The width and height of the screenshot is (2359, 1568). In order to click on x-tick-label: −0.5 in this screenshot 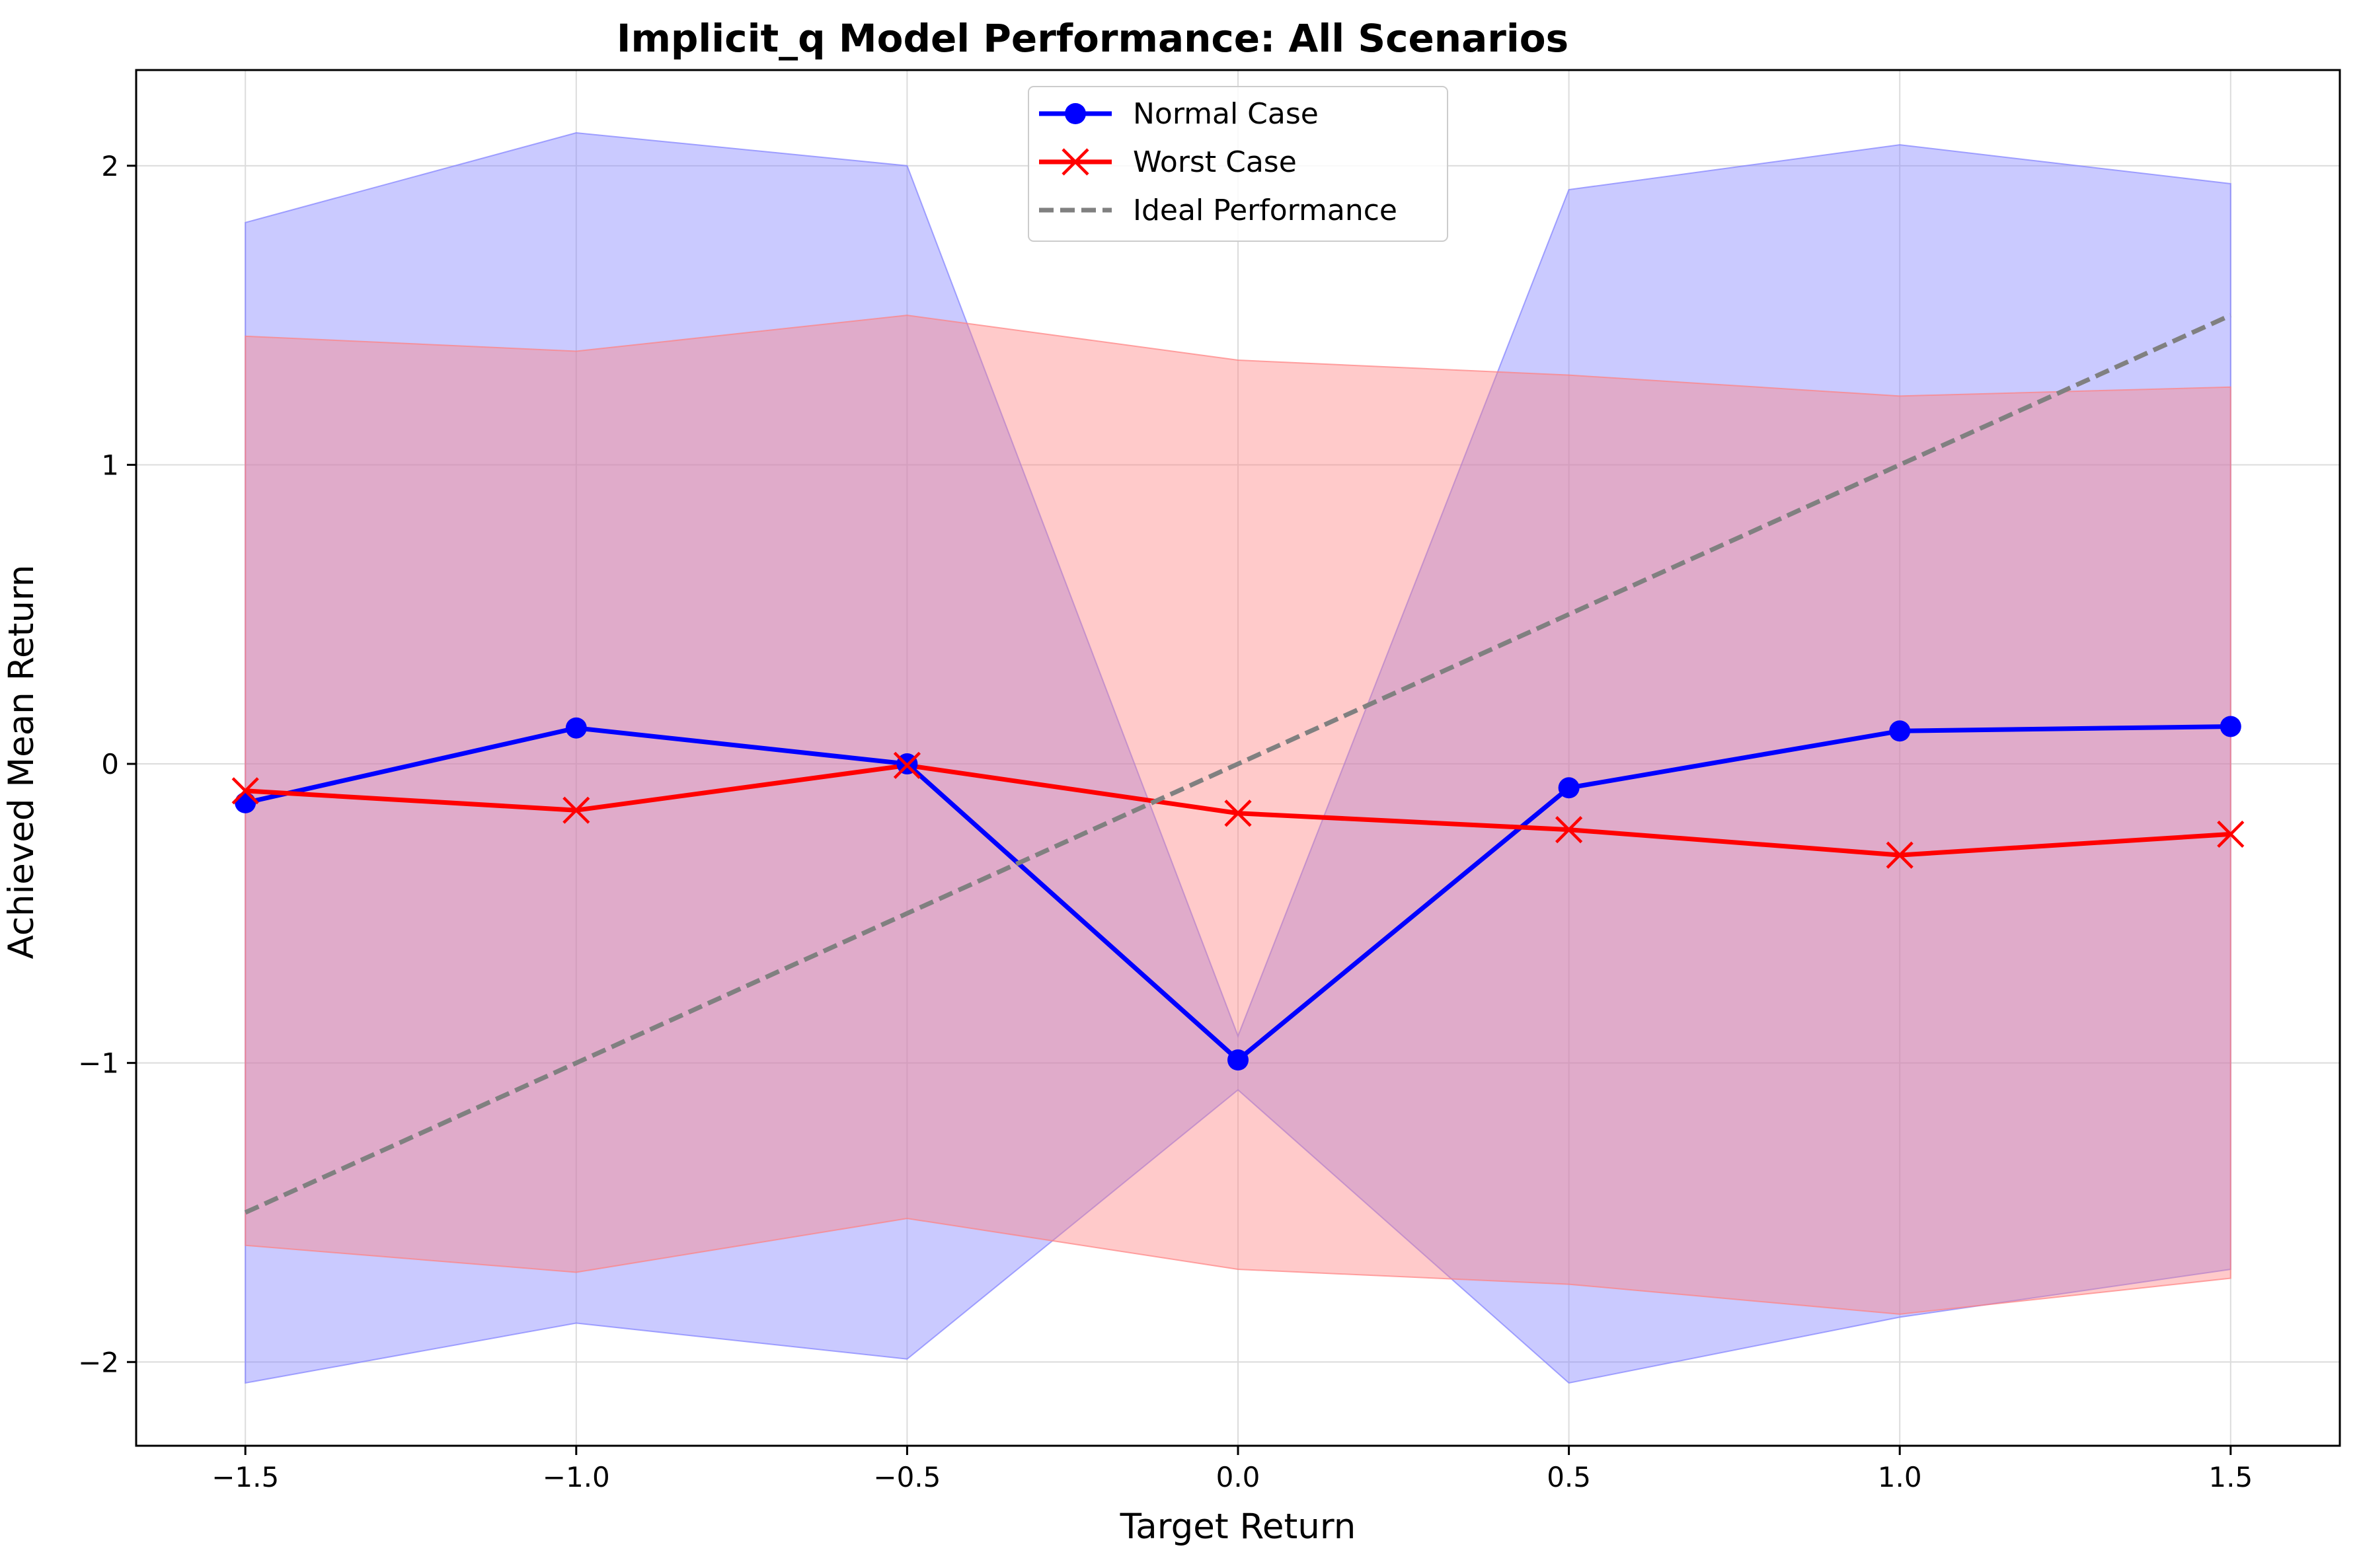, I will do `click(907, 1477)`.